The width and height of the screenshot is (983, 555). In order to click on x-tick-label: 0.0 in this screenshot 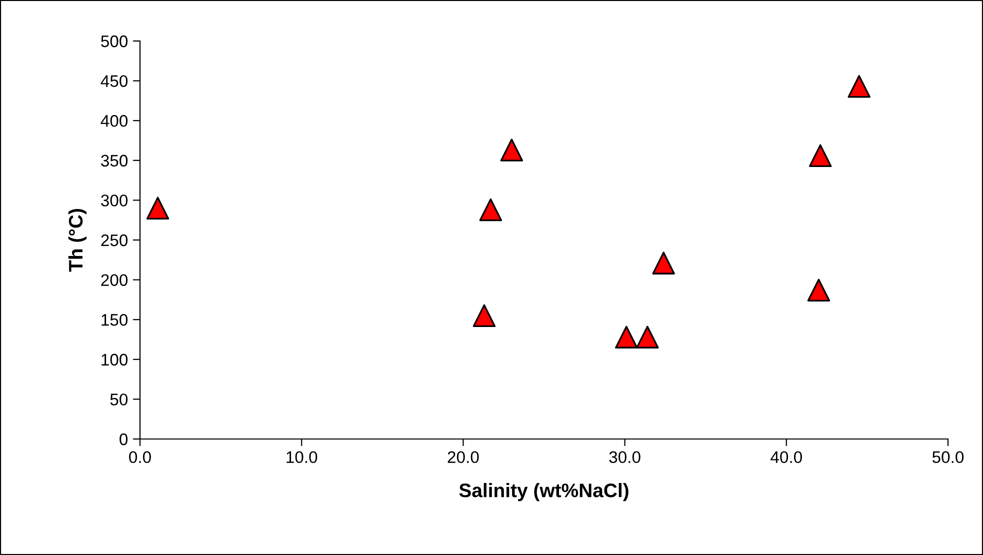, I will do `click(140, 457)`.